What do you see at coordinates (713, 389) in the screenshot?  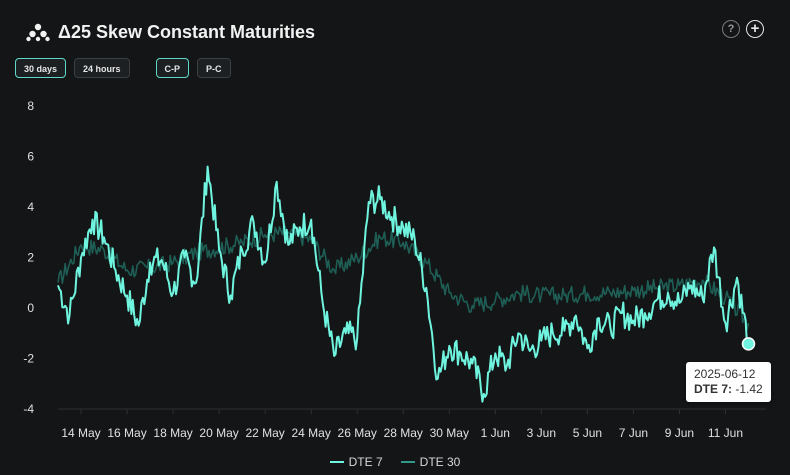 I see `tooltip-series: DTE 7:` at bounding box center [713, 389].